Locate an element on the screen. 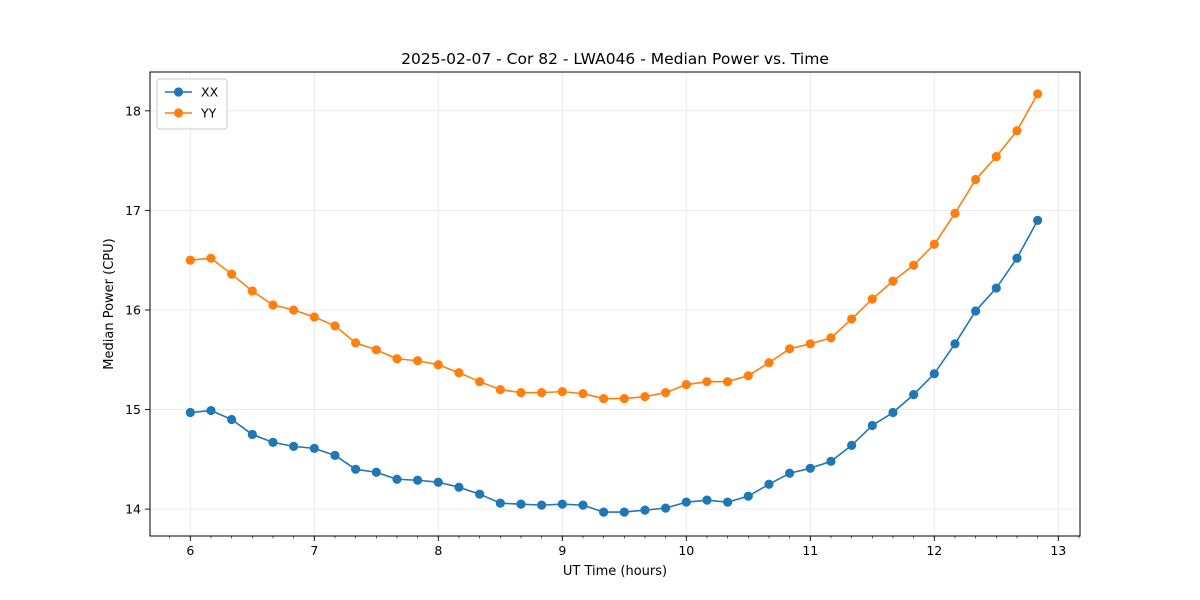 This screenshot has height=600, width=1200. y-tick-label: 17 is located at coordinates (133, 210).